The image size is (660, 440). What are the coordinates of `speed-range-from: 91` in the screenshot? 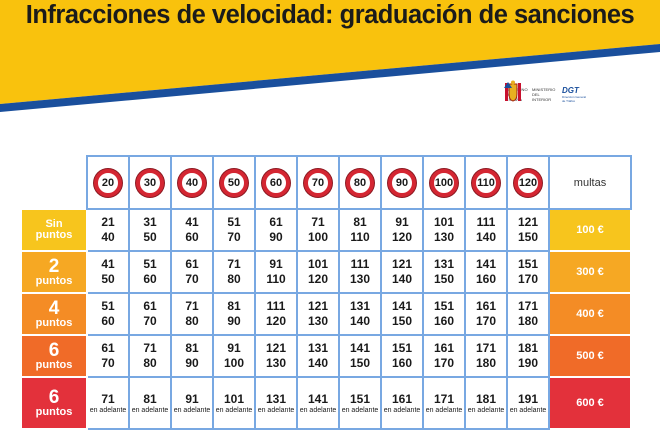 It's located at (276, 264).